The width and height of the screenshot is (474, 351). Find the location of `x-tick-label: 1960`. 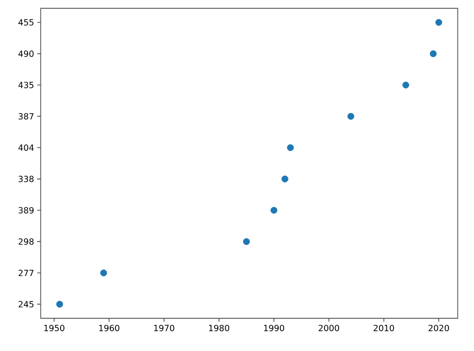

x-tick-label: 1960 is located at coordinates (109, 328).